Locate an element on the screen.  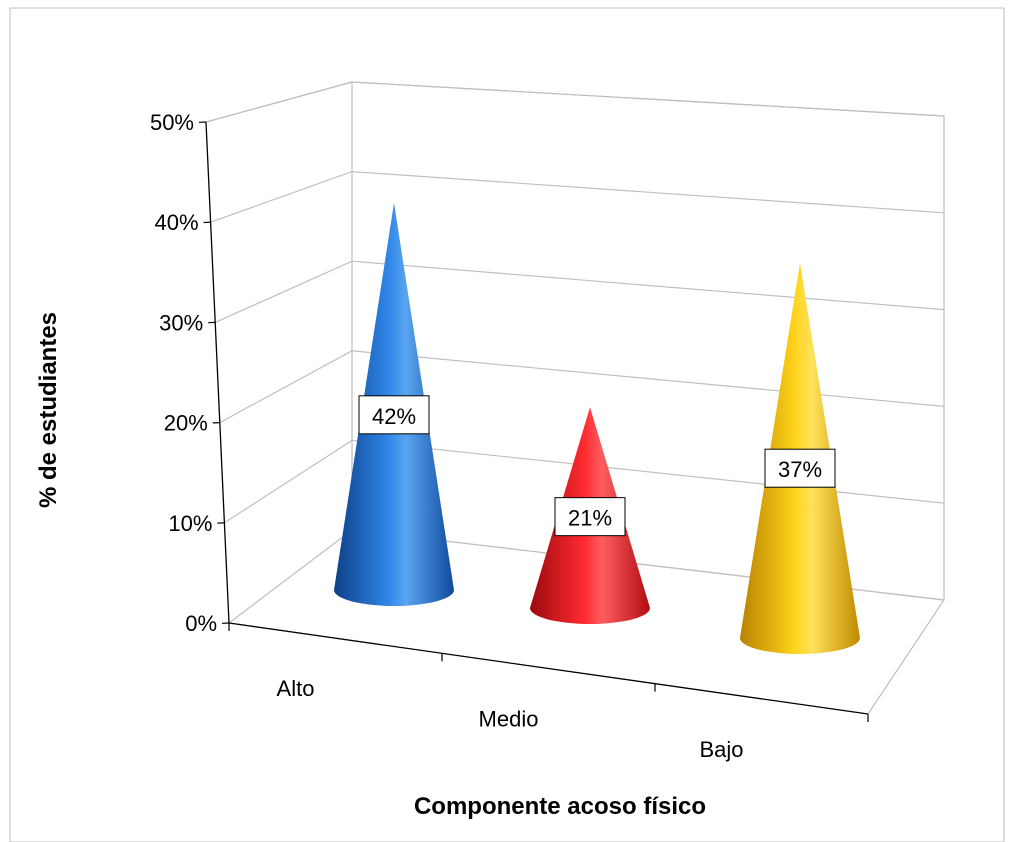
data-labels: 42% 21% 37% is located at coordinates (597, 466).